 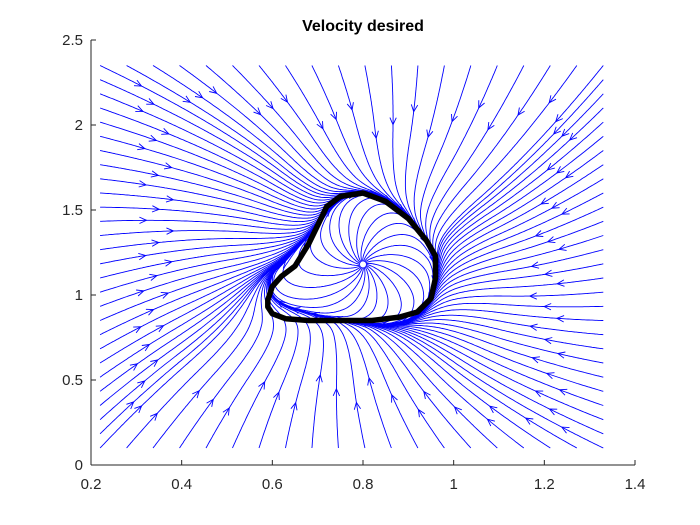 What do you see at coordinates (272, 484) in the screenshot?
I see `x-tick-label: 0.6` at bounding box center [272, 484].